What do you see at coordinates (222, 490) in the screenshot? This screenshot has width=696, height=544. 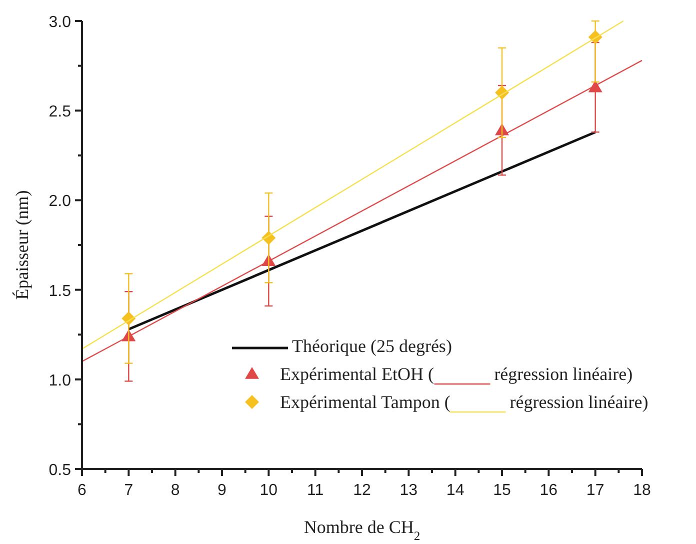 I see `x-tick-label: 9` at bounding box center [222, 490].